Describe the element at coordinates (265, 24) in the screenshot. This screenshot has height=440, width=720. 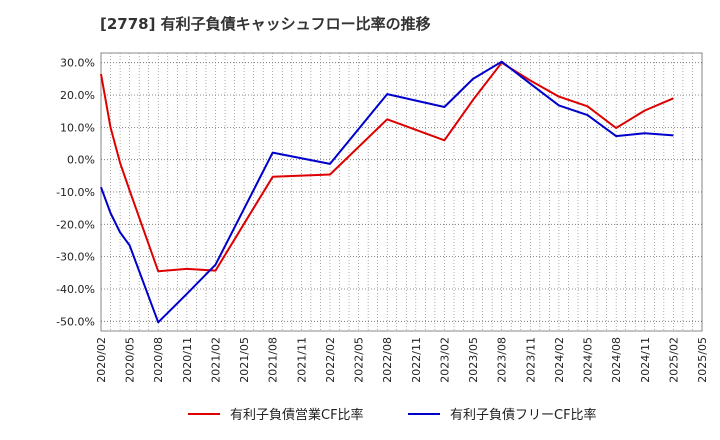
I see `chart-title: [2778] 有利子負債キャッシュフロー比率の推移` at that location.